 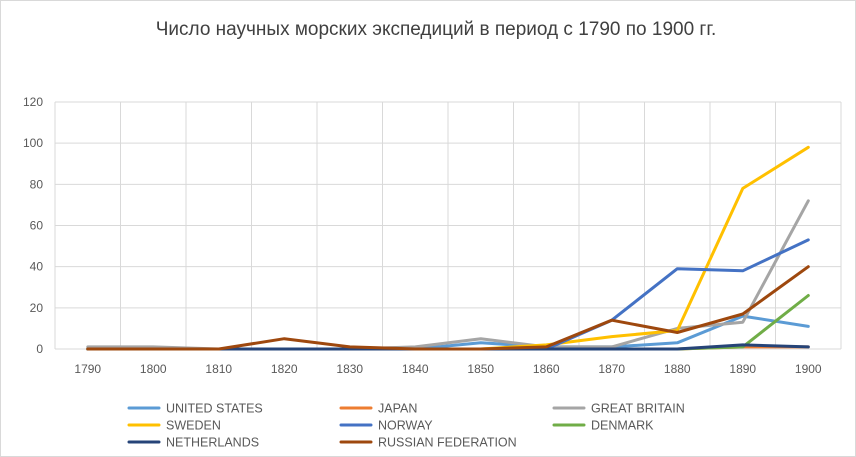 What do you see at coordinates (212, 443) in the screenshot?
I see `legend-label-netherlands: NETHERLANDS` at bounding box center [212, 443].